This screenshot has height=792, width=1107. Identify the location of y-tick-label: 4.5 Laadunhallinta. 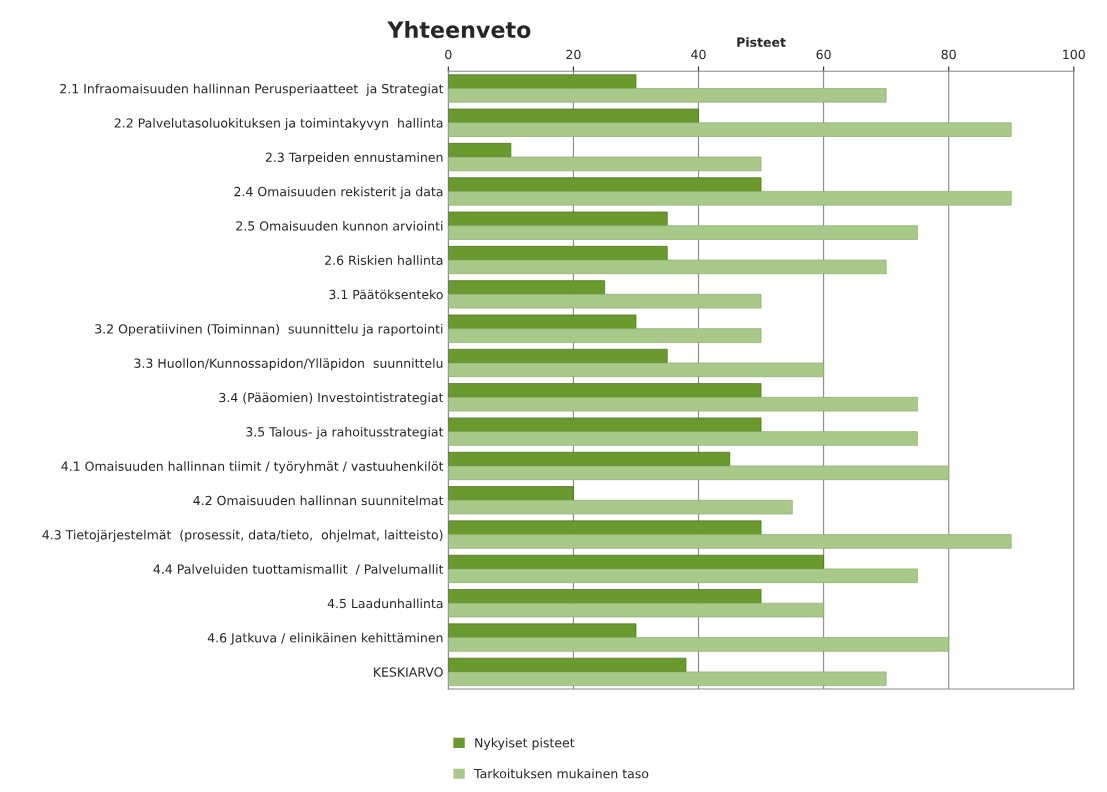
(385, 603).